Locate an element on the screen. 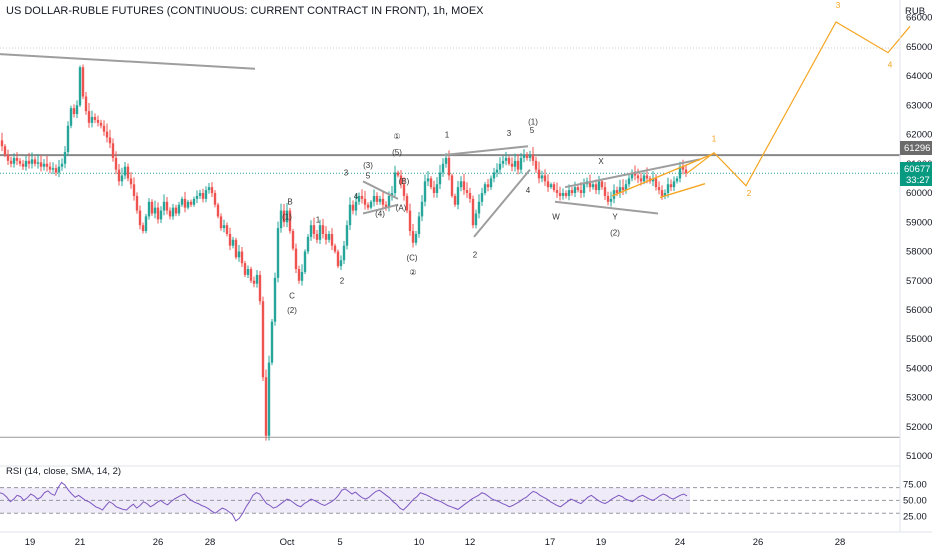  y-tick-label: 55000 is located at coordinates (919, 339).